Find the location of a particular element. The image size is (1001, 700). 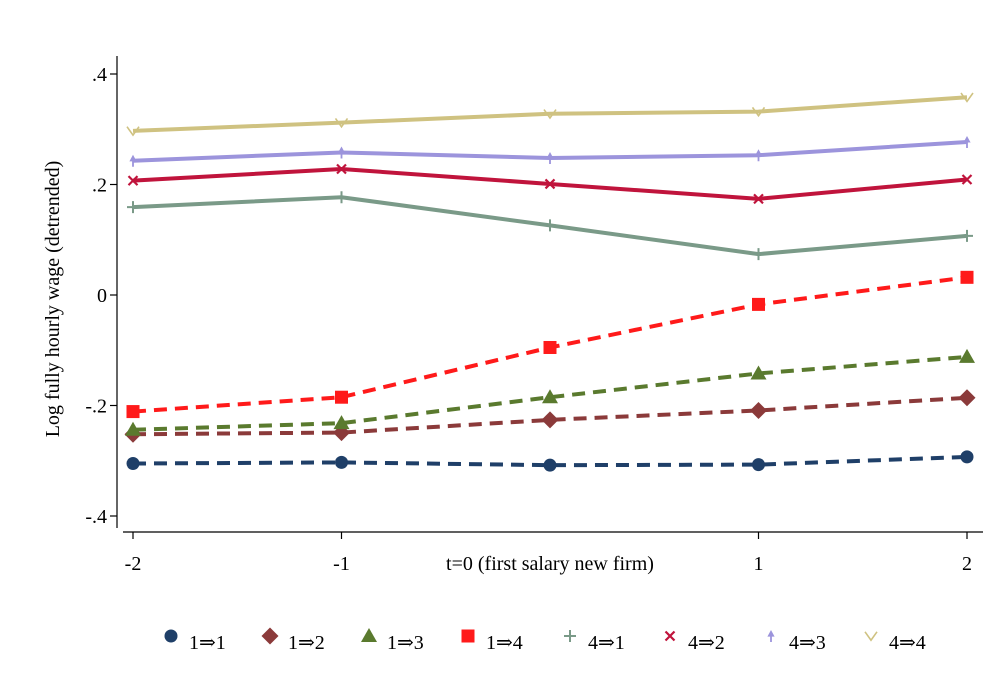

legend-label: 4⇒1 is located at coordinates (606, 643).